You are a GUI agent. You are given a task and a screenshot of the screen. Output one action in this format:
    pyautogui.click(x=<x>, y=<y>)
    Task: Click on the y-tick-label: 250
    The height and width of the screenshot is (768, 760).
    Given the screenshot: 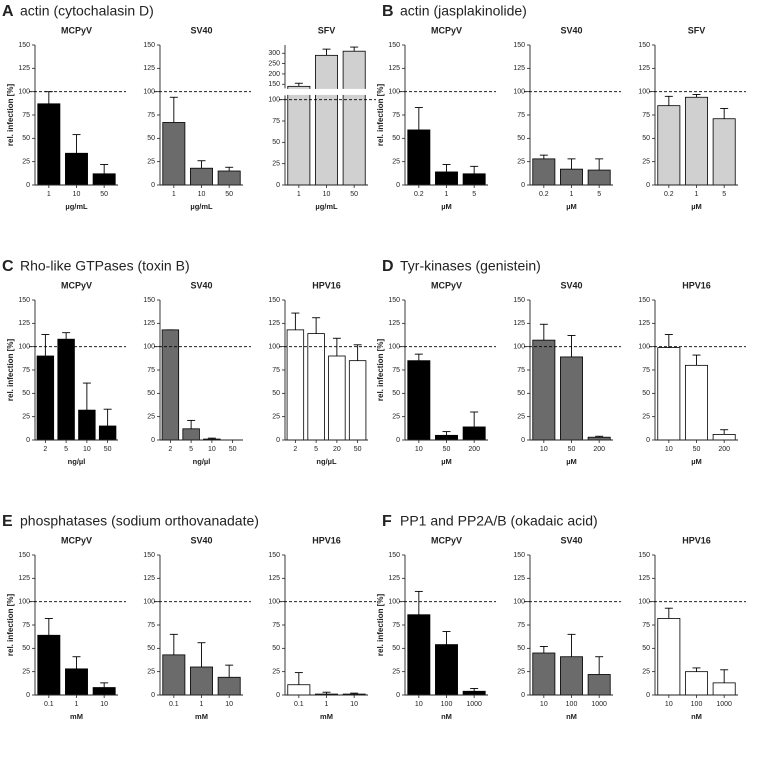 What is the action you would take?
    pyautogui.click(x=274, y=63)
    